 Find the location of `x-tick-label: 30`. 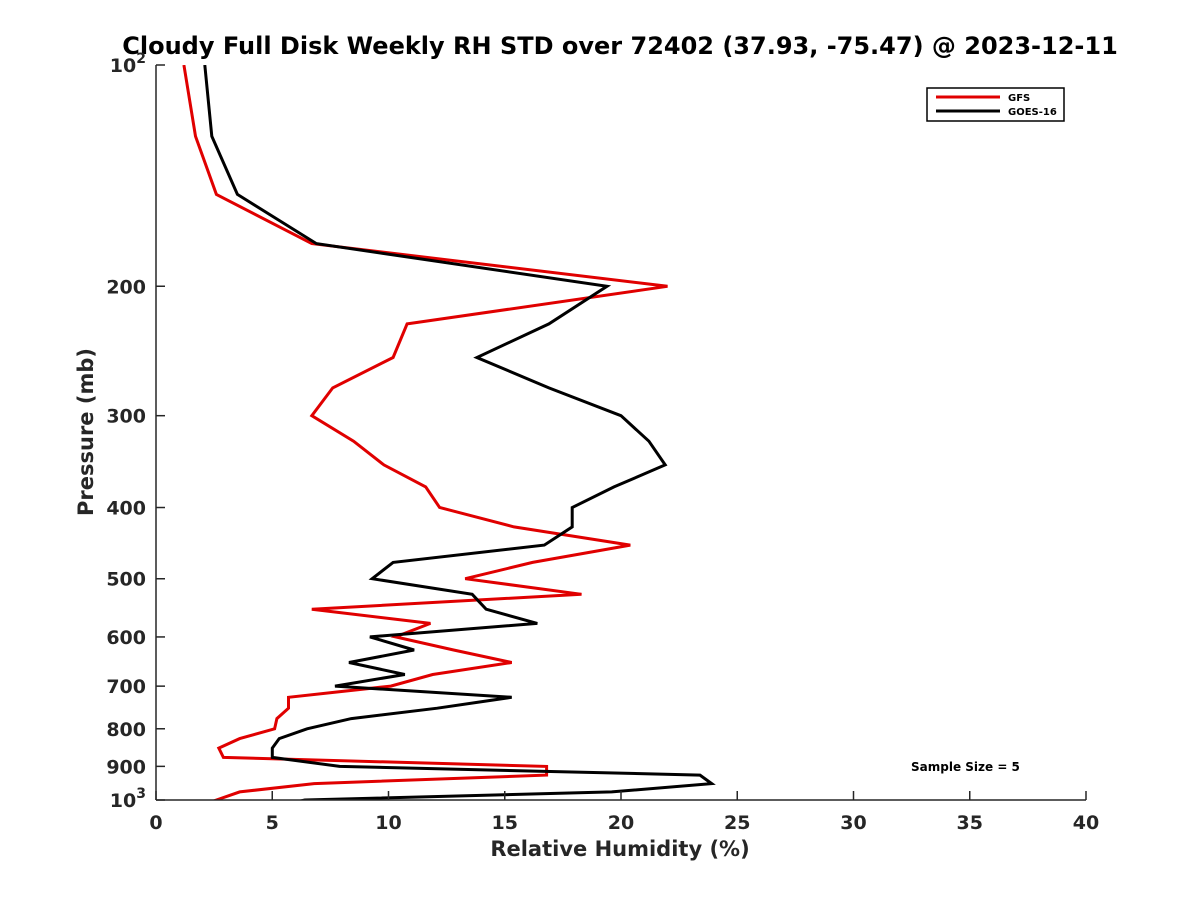

x-tick-label: 30 is located at coordinates (853, 823).